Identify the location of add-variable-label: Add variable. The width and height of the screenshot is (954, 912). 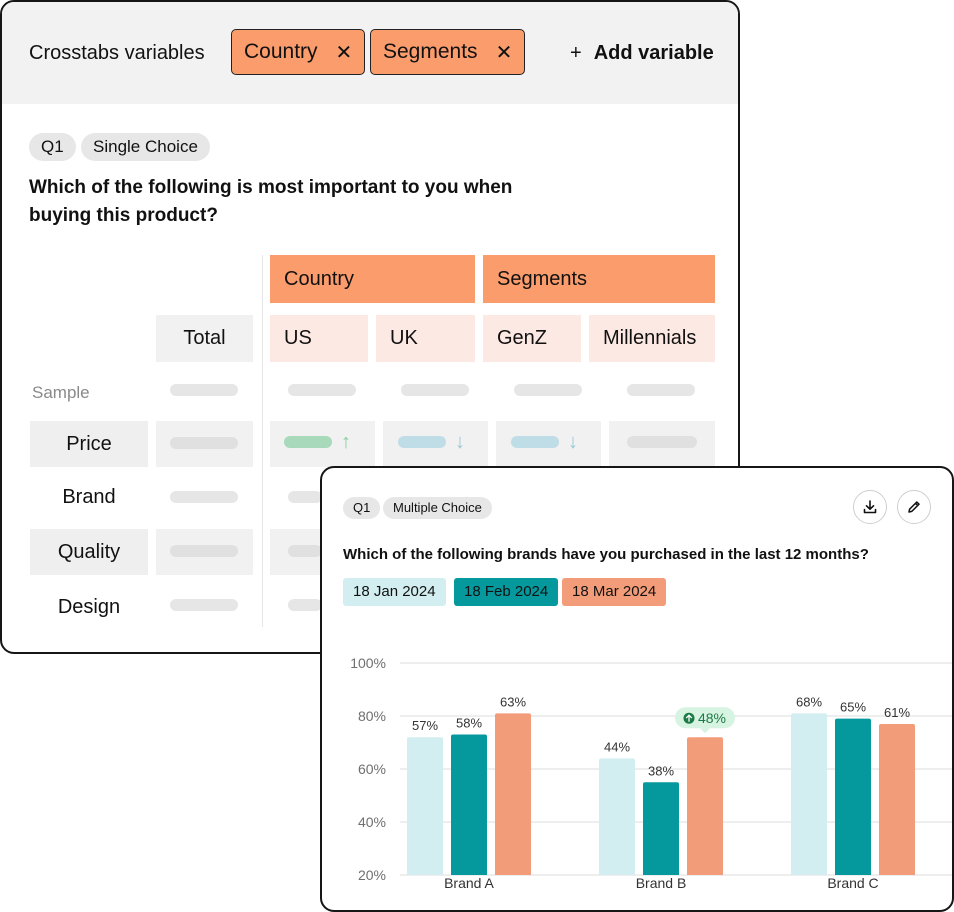
(653, 53).